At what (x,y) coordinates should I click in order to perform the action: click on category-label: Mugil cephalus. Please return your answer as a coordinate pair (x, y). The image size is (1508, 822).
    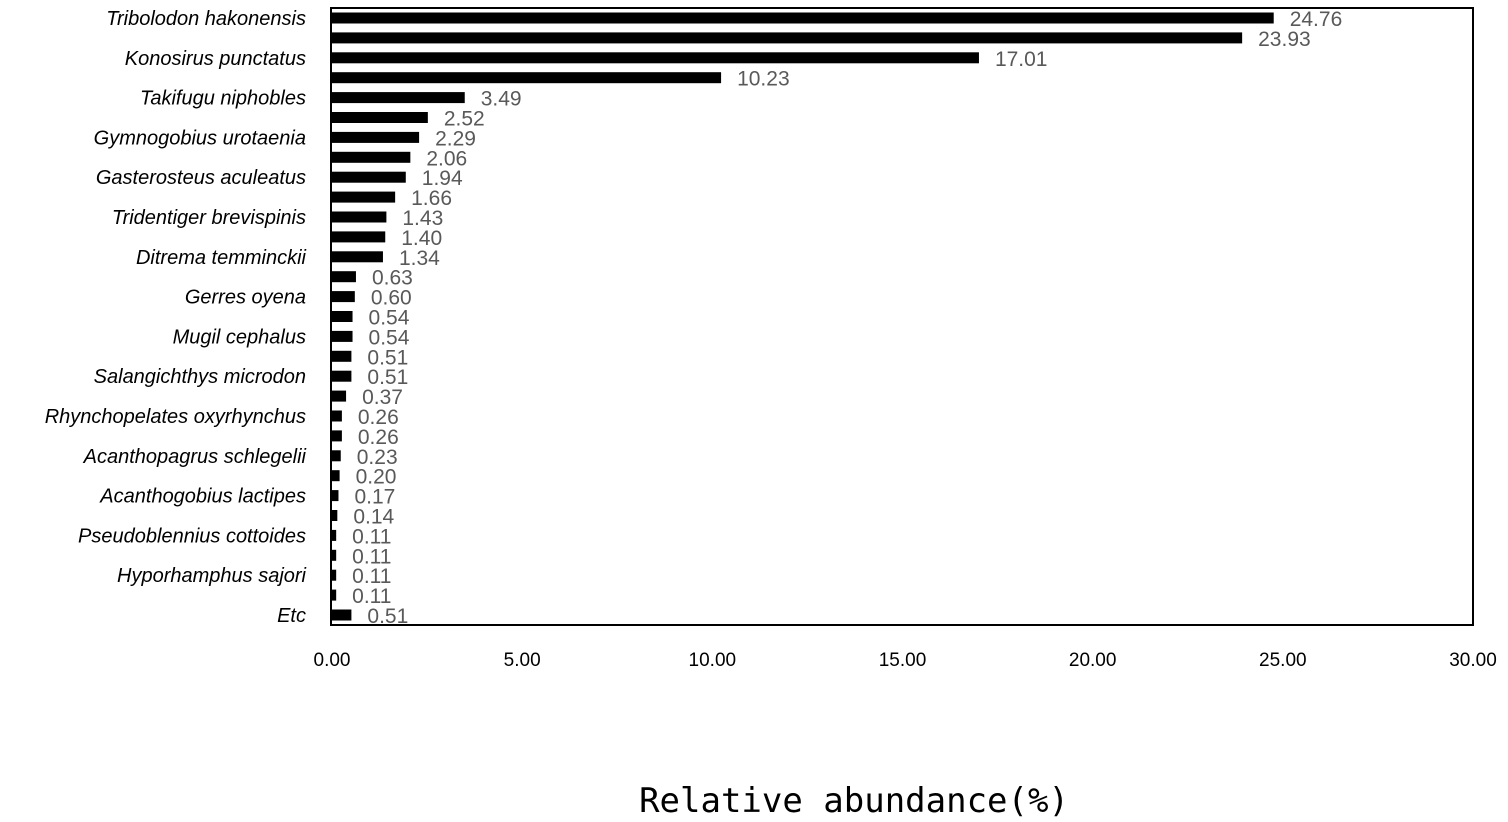
    Looking at the image, I should click on (239, 337).